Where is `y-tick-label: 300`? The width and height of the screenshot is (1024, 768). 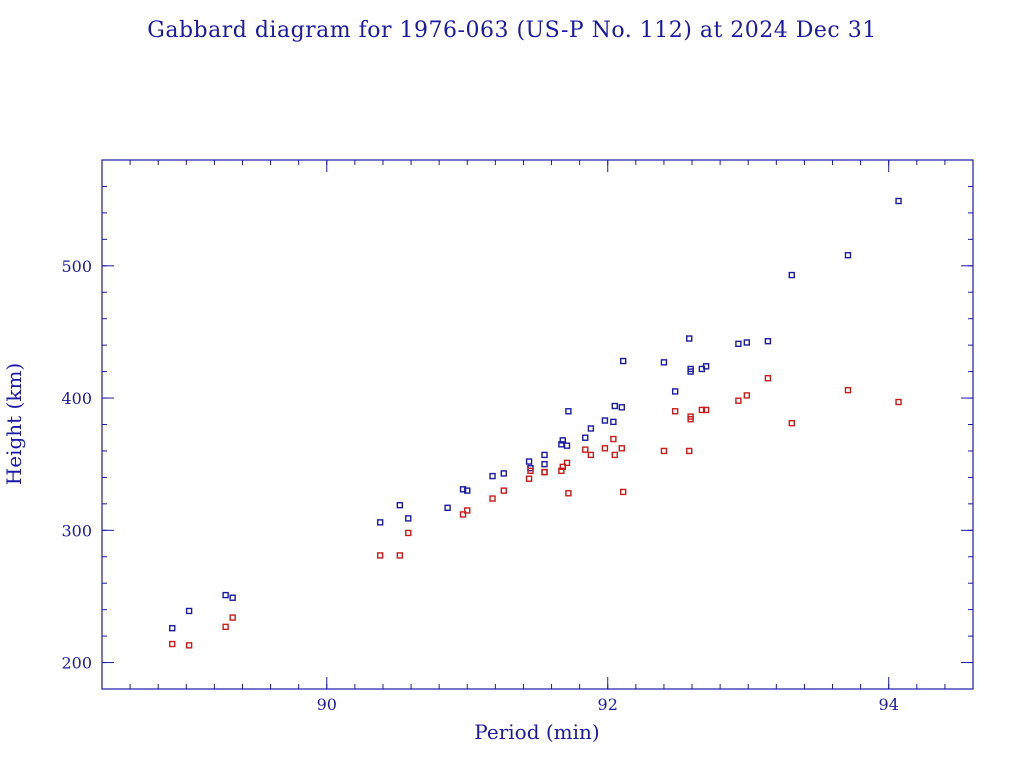 y-tick-label: 300 is located at coordinates (76, 530).